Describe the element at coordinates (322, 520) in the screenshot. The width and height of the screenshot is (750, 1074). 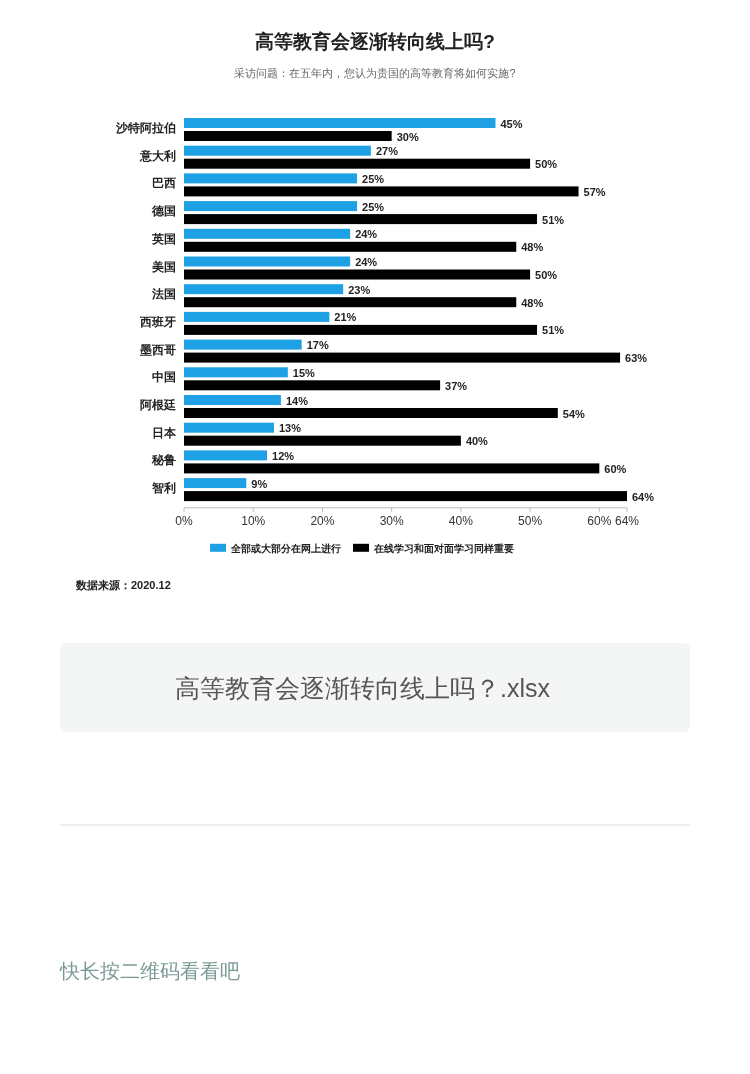
I see `x-tick-label: 20%` at that location.